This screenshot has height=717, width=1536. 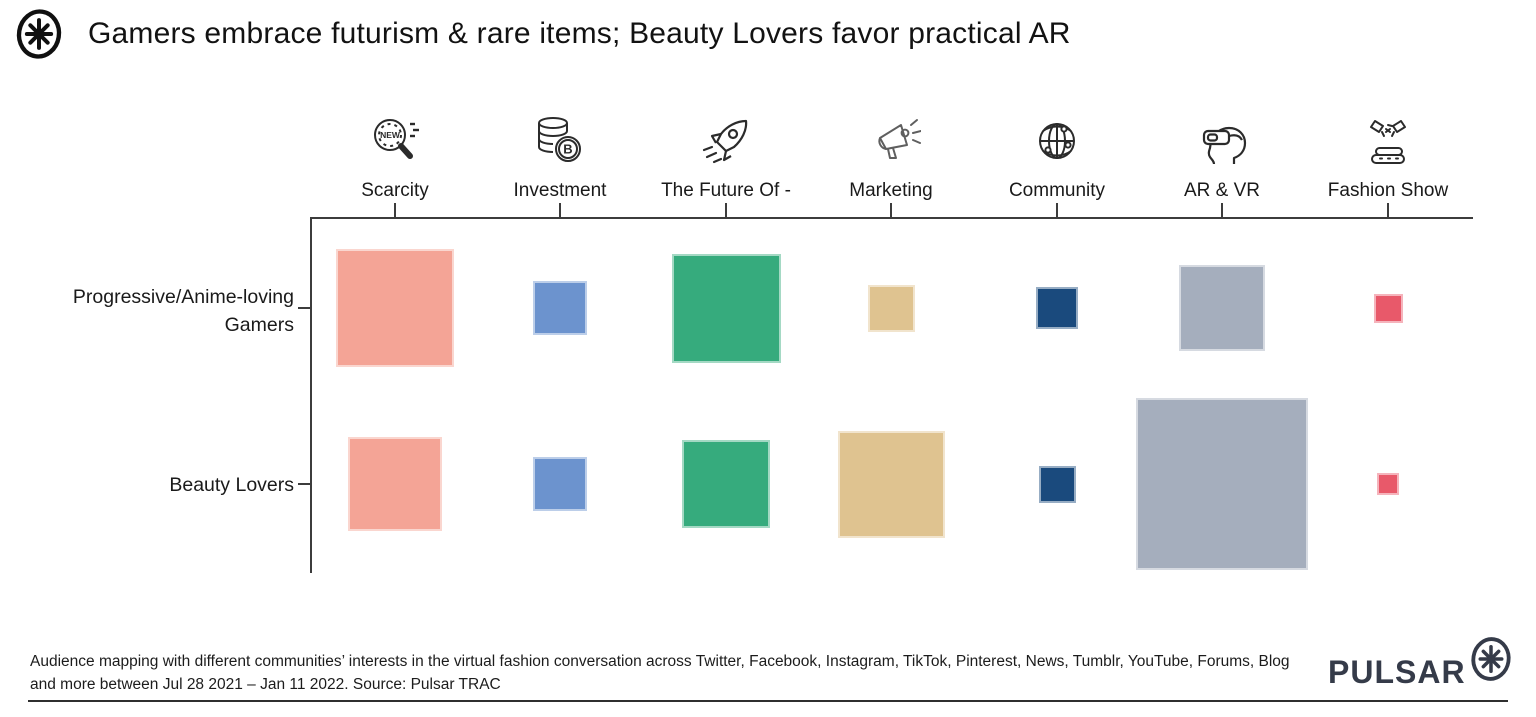 I want to click on column-header-ar-vr: AR & VR, so click(x=1222, y=156).